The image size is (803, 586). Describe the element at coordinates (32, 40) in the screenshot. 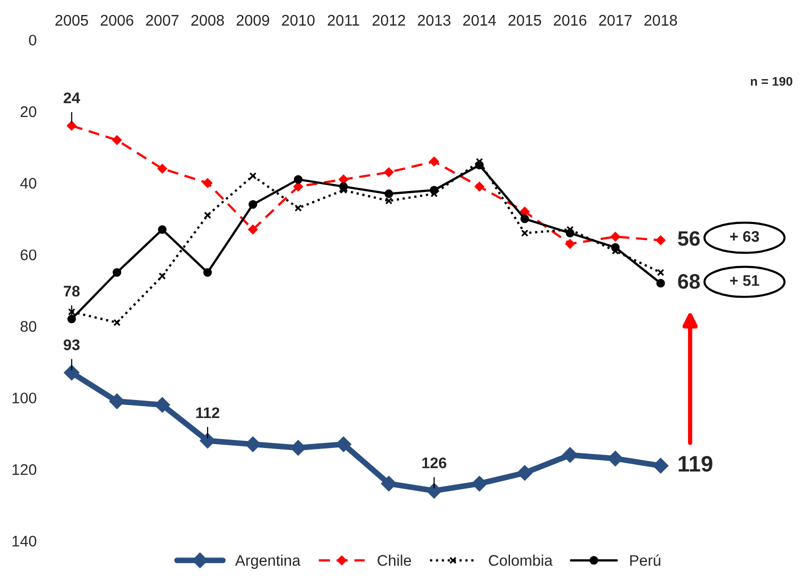

I see `y-tick-label: 0` at that location.